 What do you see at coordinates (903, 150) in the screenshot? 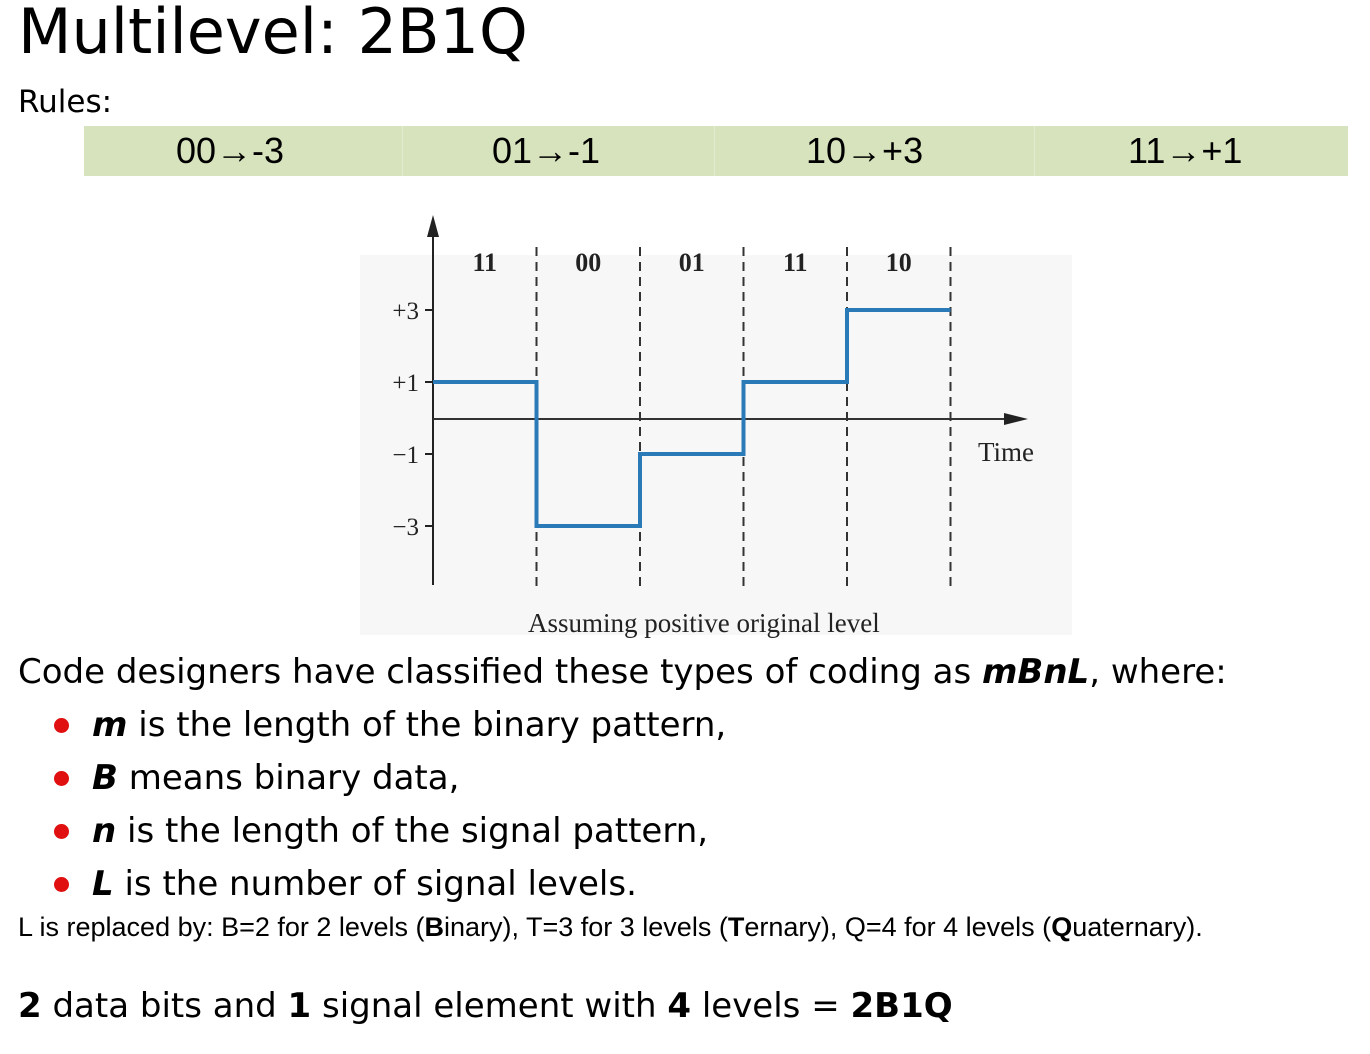
I see `rule-level: +3` at bounding box center [903, 150].